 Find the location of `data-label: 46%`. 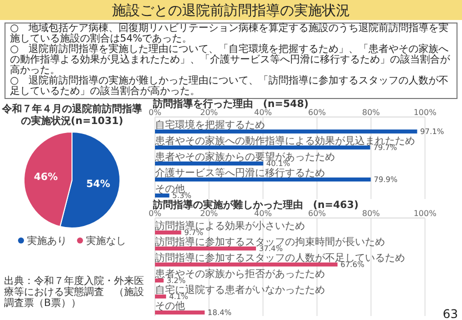

data-label: 46% is located at coordinates (46, 178).